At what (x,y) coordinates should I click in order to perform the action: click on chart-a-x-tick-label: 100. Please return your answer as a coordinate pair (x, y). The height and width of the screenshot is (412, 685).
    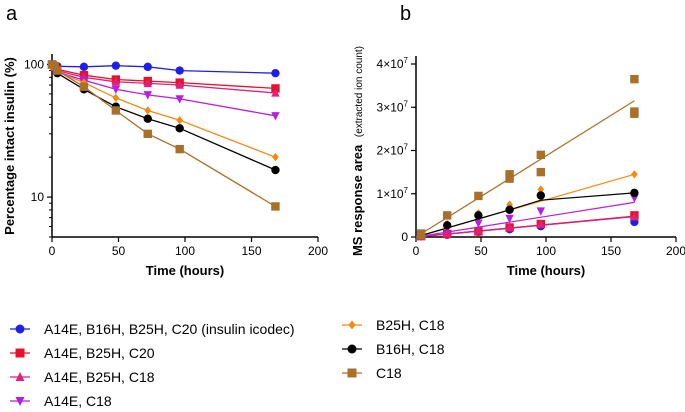
    Looking at the image, I should click on (185, 251).